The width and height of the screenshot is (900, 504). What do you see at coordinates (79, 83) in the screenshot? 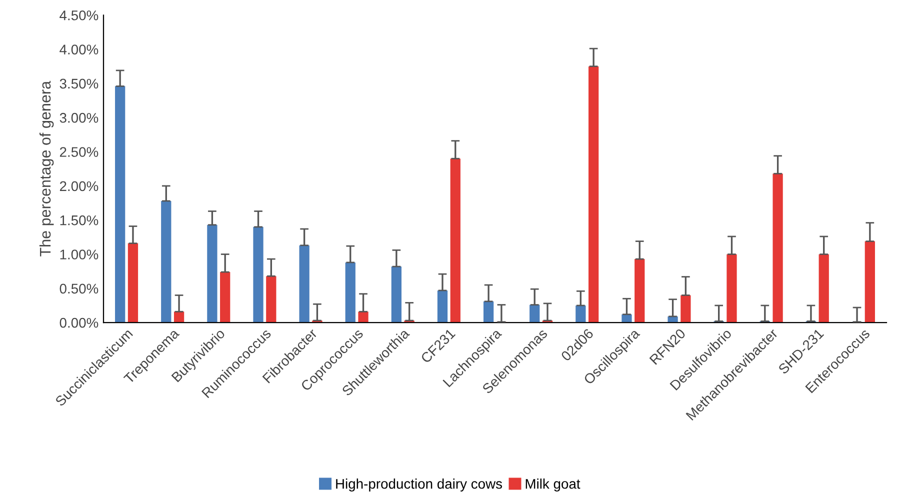
I see `y-tick-label: 3.50%` at bounding box center [79, 83].